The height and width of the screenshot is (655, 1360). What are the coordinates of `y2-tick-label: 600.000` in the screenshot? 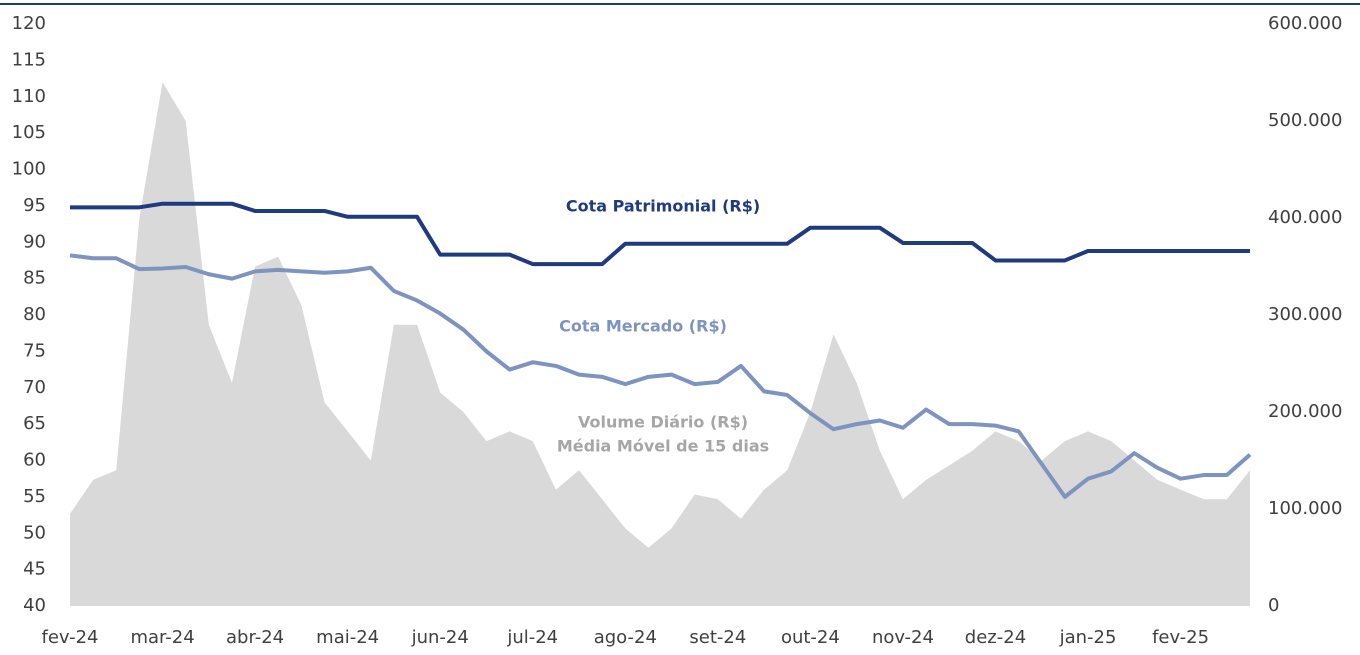 It's located at (1305, 23).